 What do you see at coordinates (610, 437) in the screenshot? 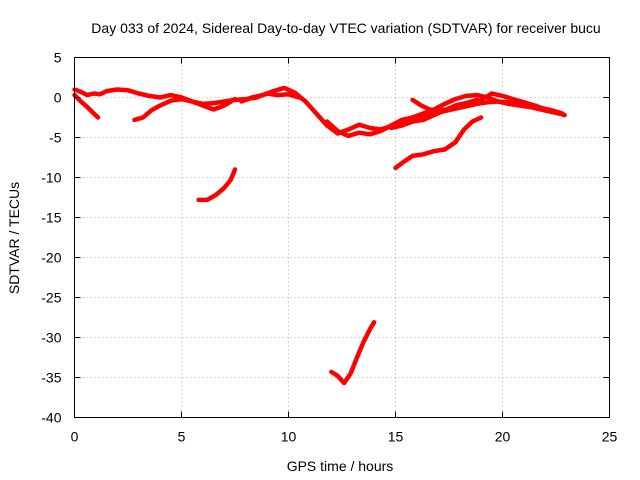
I see `x-tick-label: 25` at bounding box center [610, 437].